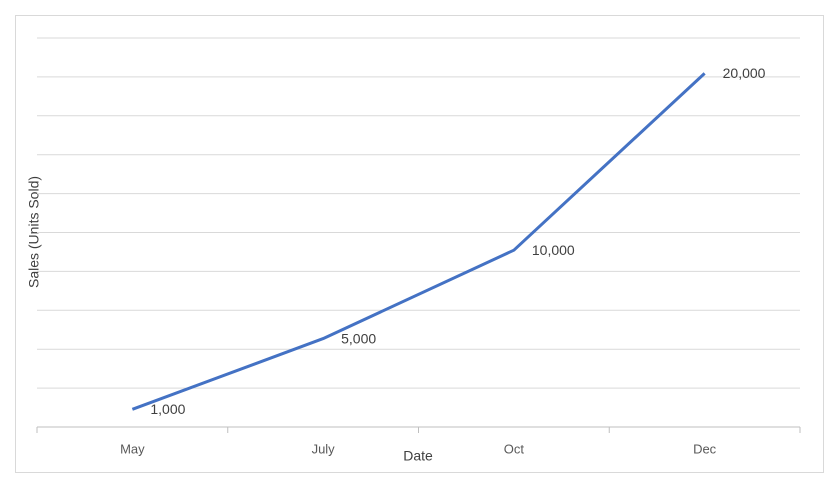 The image size is (839, 490). I want to click on data-label: 1,000, so click(167, 409).